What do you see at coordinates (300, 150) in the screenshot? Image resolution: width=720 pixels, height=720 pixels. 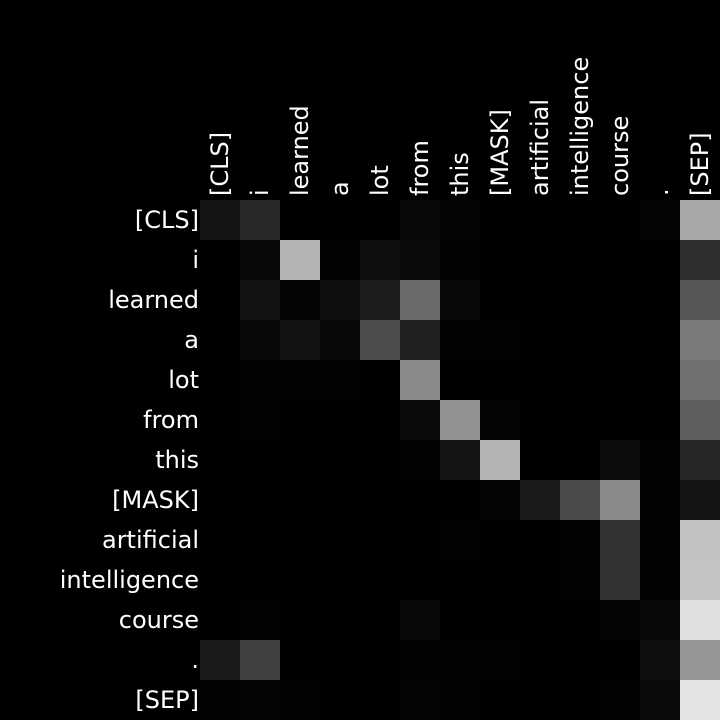 I see `column-tick-label: learned` at bounding box center [300, 150].